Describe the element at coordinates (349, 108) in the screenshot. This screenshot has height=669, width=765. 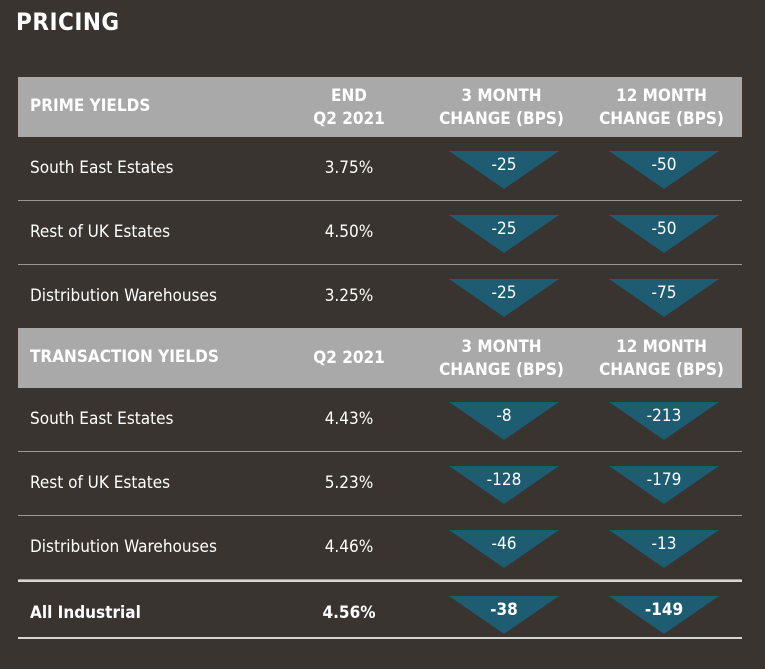
I see `end-q2-header: END Q2 2021` at that location.